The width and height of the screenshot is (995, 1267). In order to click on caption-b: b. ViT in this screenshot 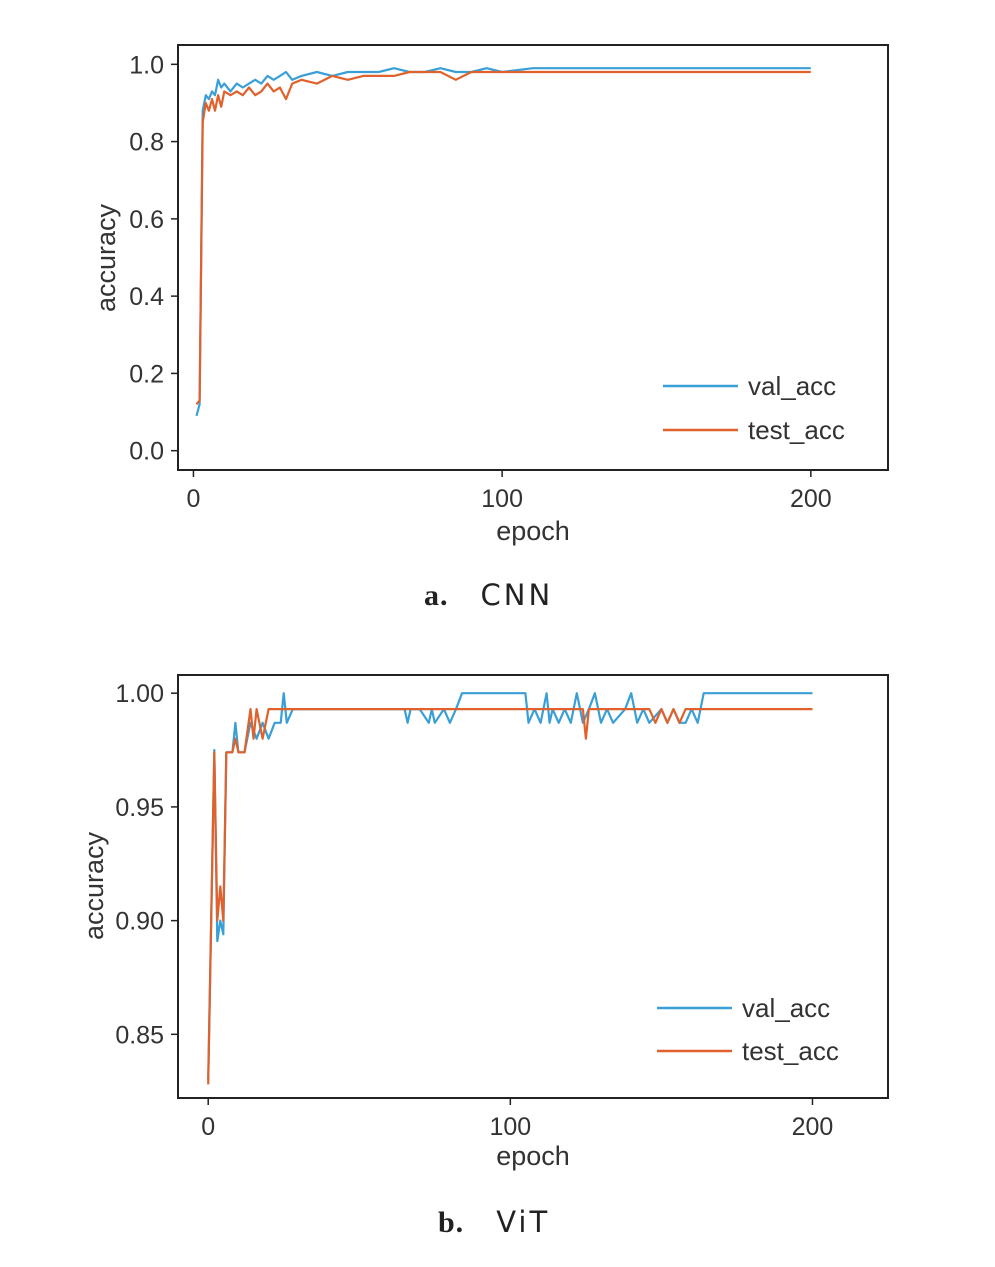, I will do `click(494, 1222)`.